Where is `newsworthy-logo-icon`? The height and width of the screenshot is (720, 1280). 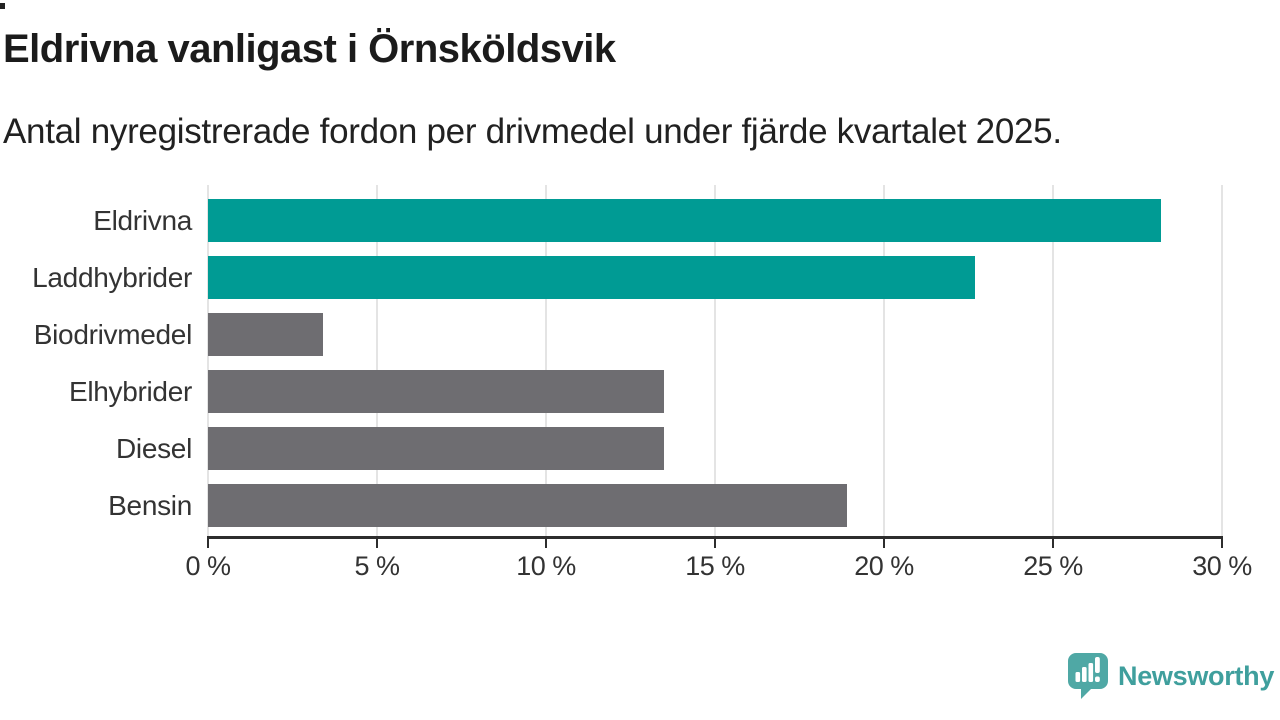 newsworthy-logo-icon is located at coordinates (1088, 675).